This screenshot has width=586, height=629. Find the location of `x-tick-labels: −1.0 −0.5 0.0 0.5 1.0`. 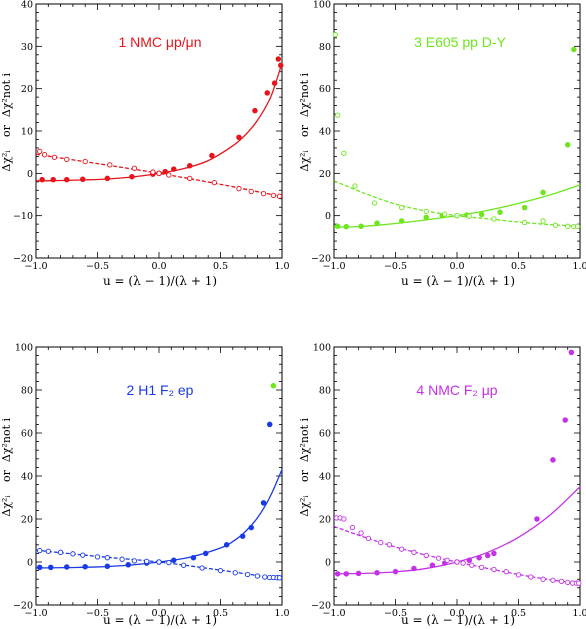

x-tick-labels: −1.0 −0.5 0.0 0.5 1.0 is located at coordinates (454, 613).